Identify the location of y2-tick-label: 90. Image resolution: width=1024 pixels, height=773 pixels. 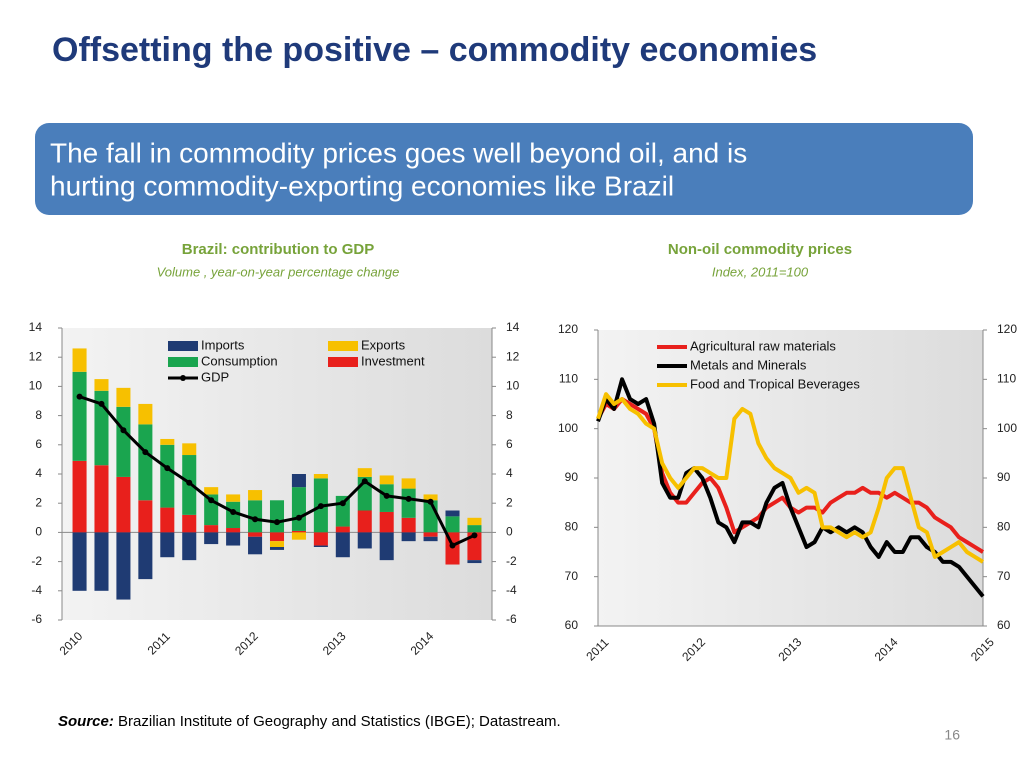
(1004, 477).